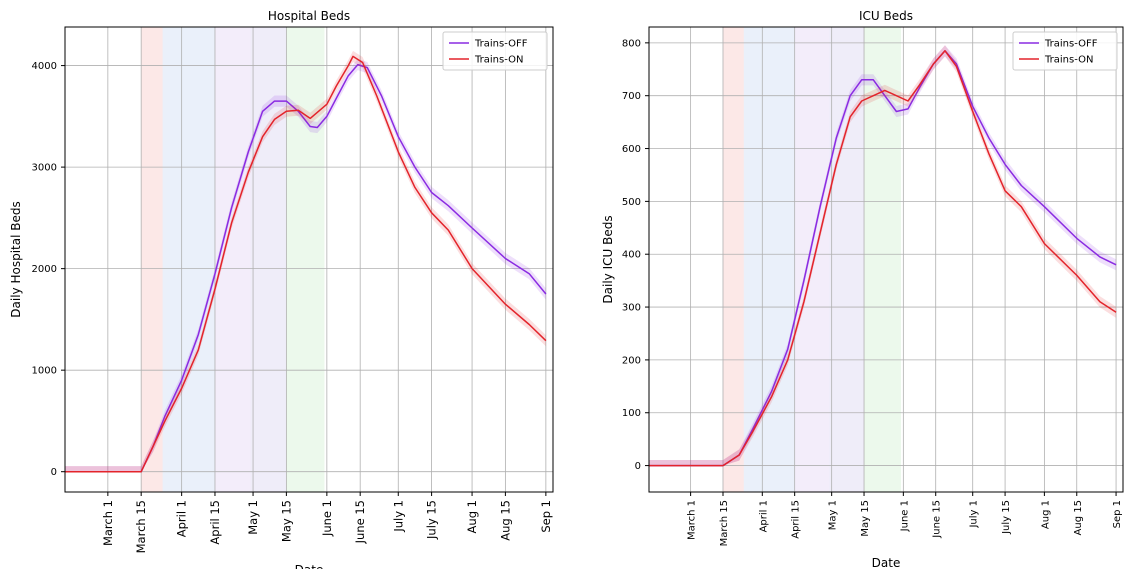 Image resolution: width=1134 pixels, height=569 pixels. Describe the element at coordinates (631, 149) in the screenshot. I see `y-tick-label: 600` at that location.